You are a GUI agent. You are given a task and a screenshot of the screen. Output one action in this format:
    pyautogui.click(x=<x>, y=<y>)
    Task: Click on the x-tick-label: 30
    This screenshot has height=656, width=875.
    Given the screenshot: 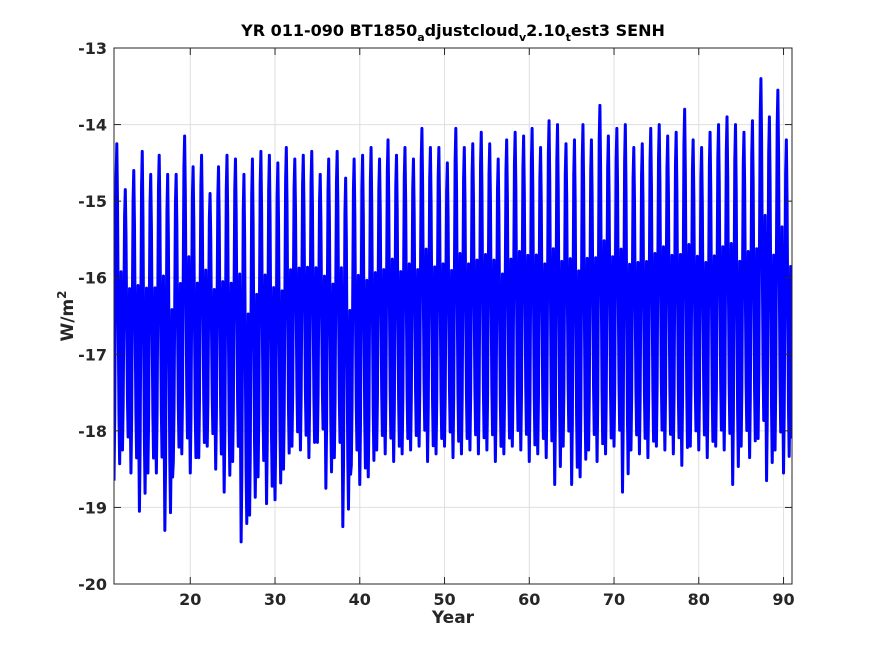 What is the action you would take?
    pyautogui.click(x=275, y=599)
    